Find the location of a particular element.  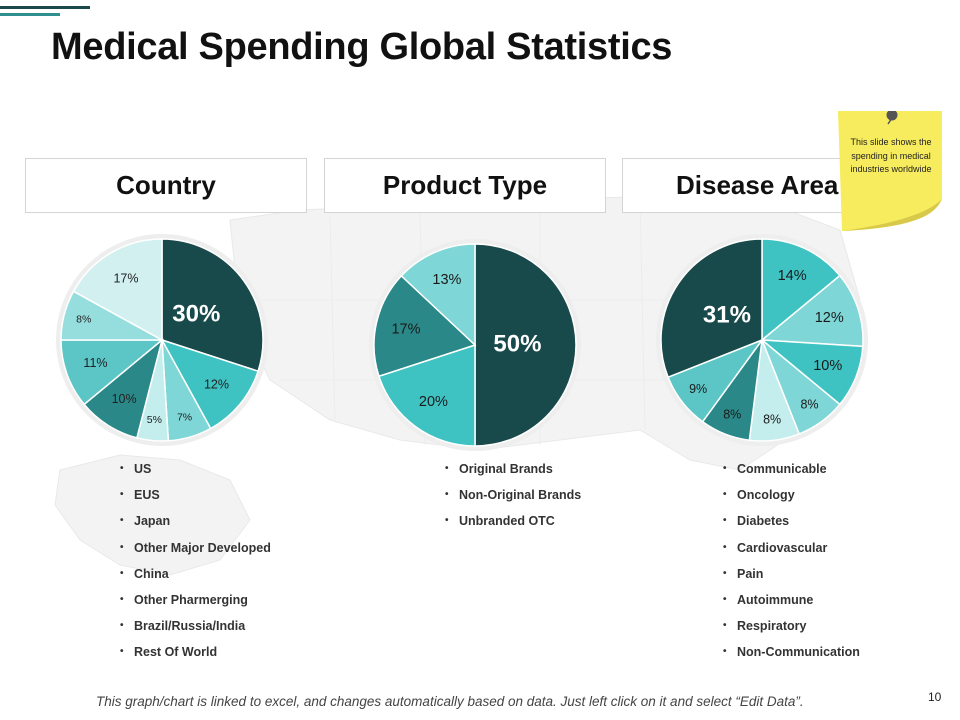

pie-chart-country: 30% 12% 7% 5% 10% 11% 8% 17% is located at coordinates (162, 340).